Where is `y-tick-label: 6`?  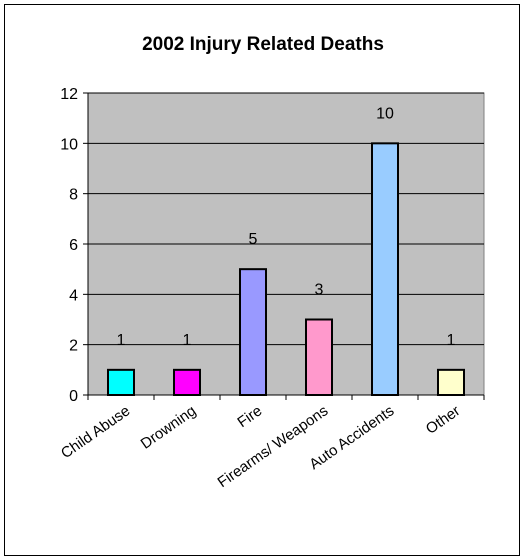
y-tick-label: 6 is located at coordinates (73, 245).